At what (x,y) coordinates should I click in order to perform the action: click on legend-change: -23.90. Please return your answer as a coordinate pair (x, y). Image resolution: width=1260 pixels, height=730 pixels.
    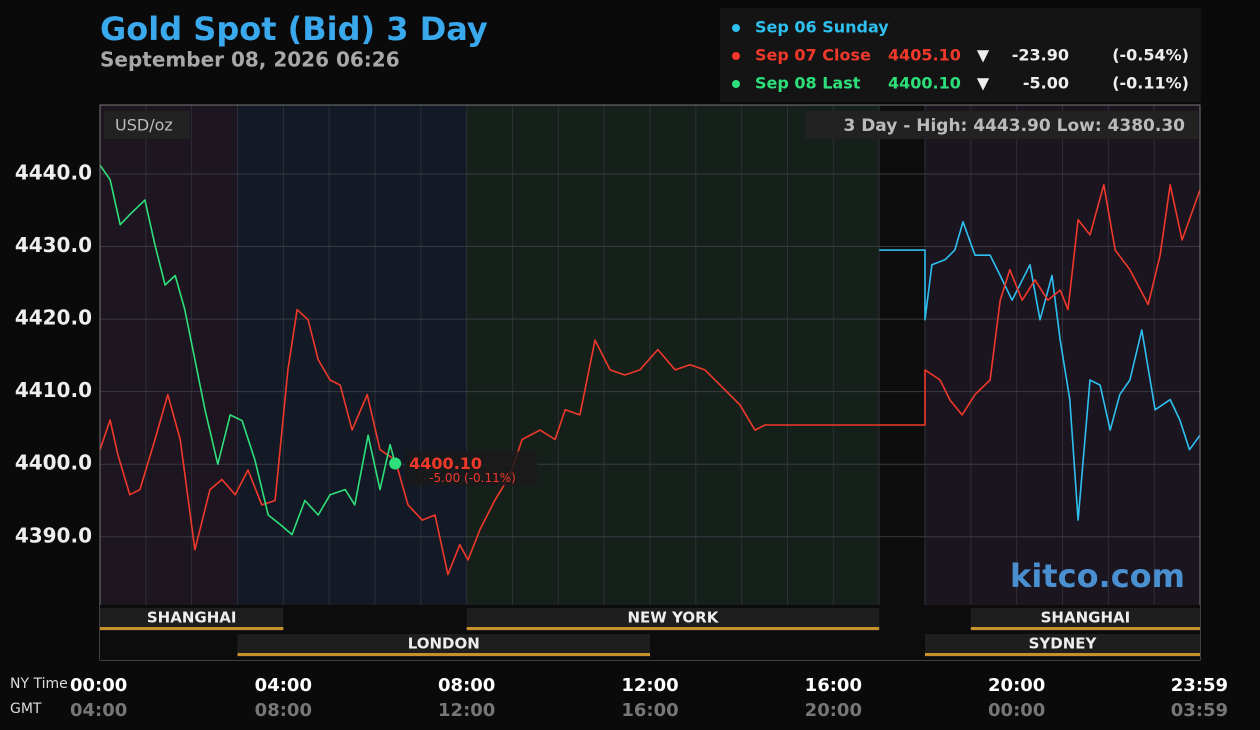
    Looking at the image, I should click on (1040, 55).